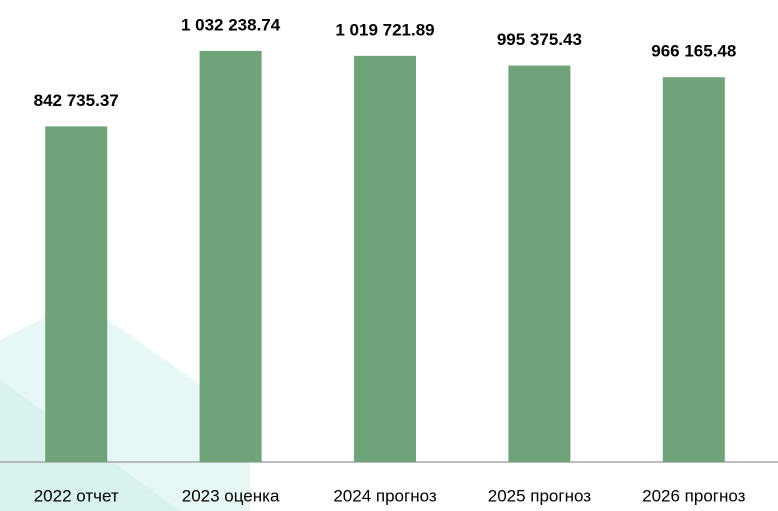  What do you see at coordinates (693, 51) in the screenshot?
I see `value-label: 966 165.48` at bounding box center [693, 51].